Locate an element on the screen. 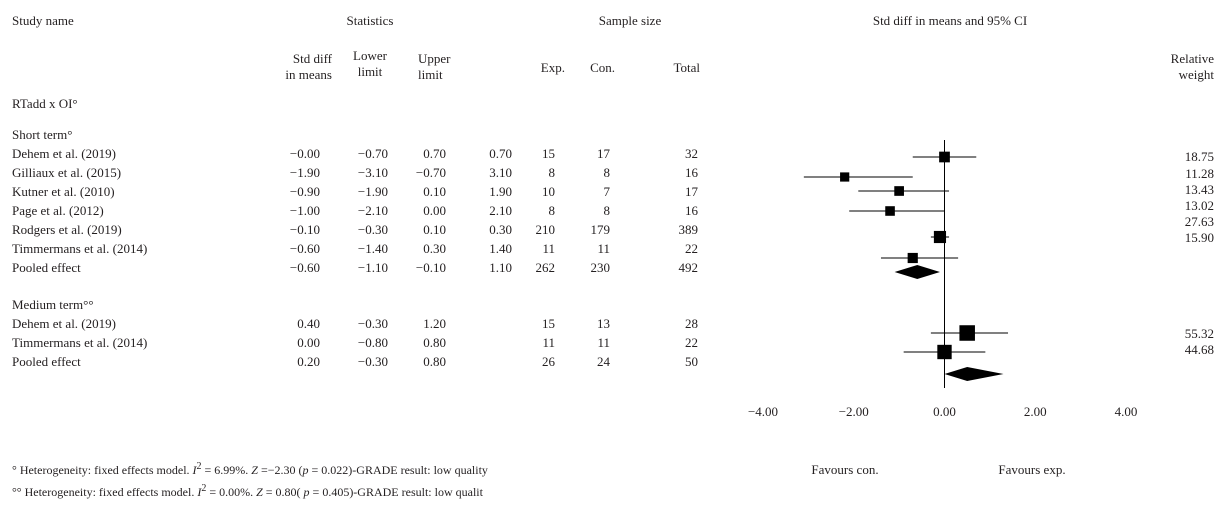  smd-value: −0.10 is located at coordinates (304, 229).